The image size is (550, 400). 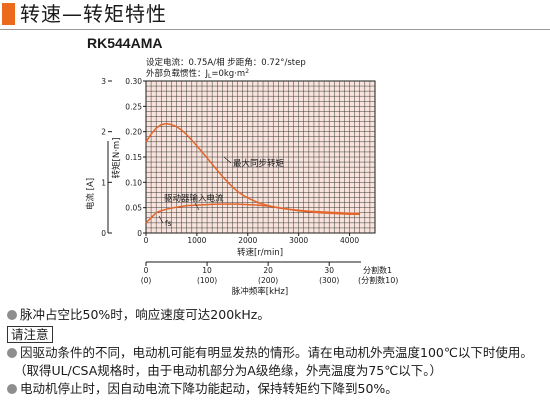 What do you see at coordinates (275, 29) in the screenshot?
I see `header-divider` at bounding box center [275, 29].